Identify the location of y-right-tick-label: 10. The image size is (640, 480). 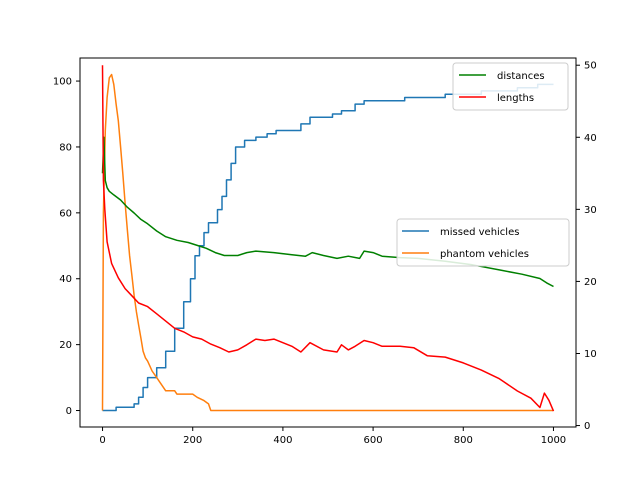
(590, 354).